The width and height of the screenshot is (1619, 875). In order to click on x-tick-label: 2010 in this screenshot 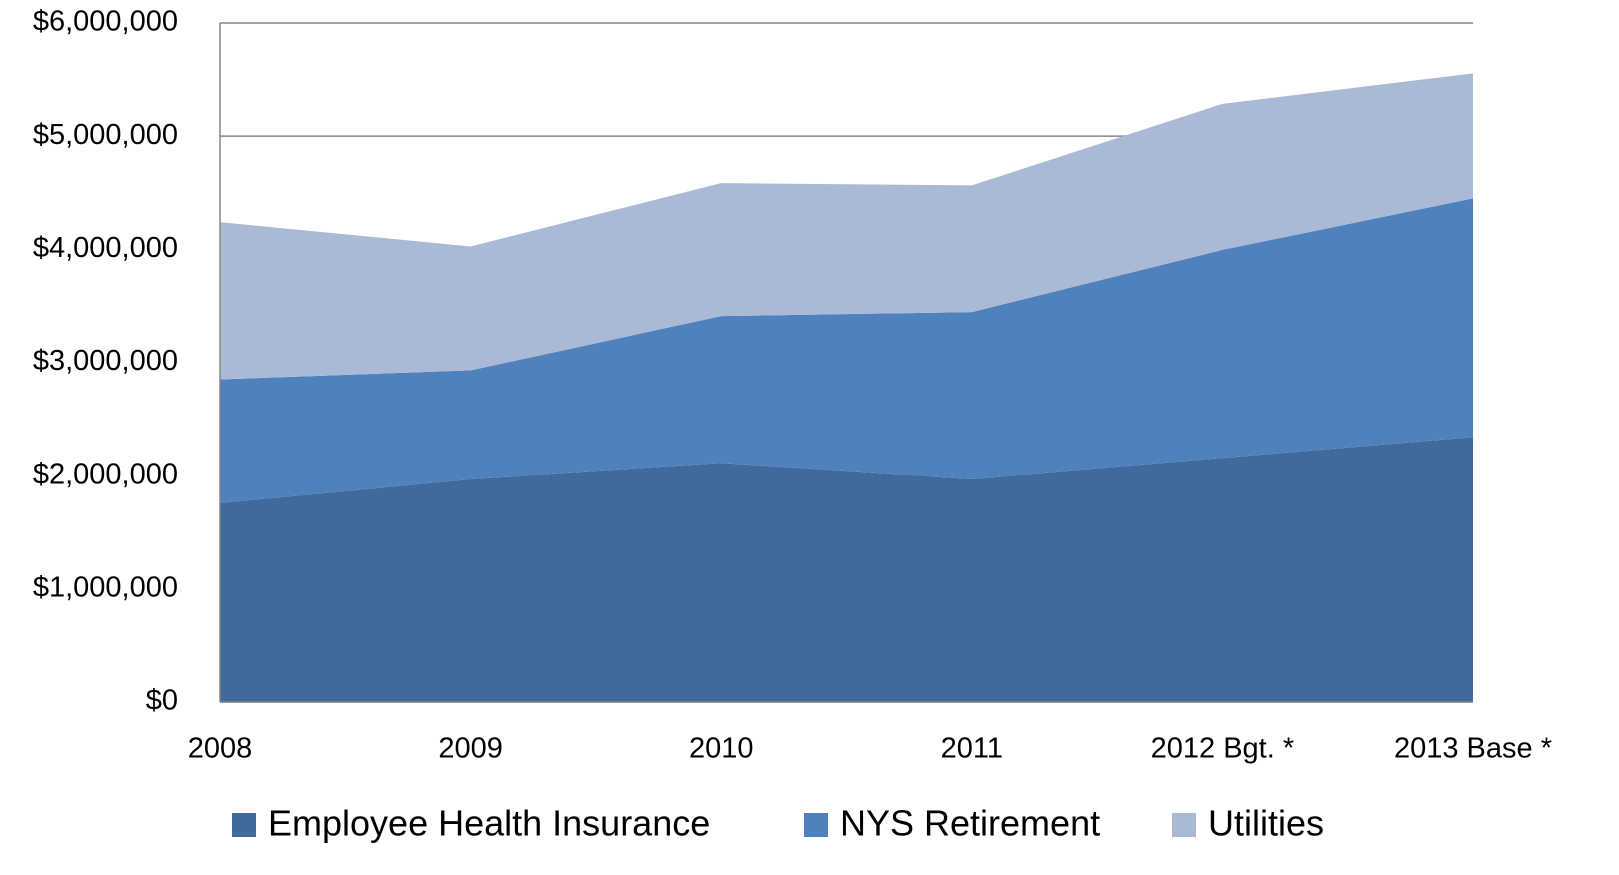, I will do `click(721, 749)`.